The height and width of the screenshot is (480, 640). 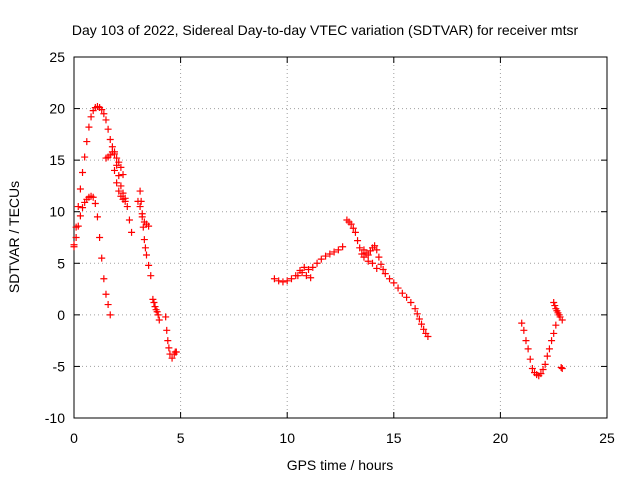 I want to click on series-arc-7b, so click(x=304, y=275).